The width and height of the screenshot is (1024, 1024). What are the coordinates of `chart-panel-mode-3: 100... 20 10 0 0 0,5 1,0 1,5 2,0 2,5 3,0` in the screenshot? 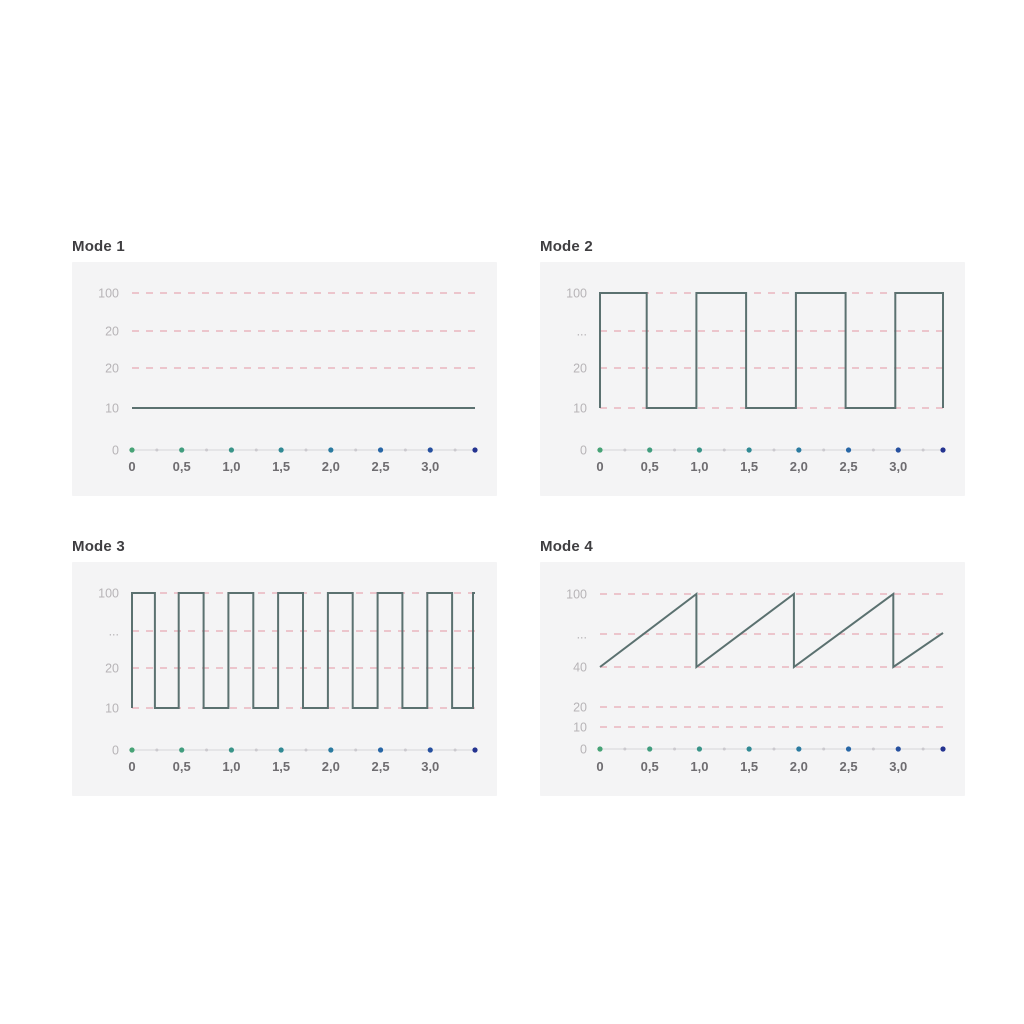 It's located at (284, 679).